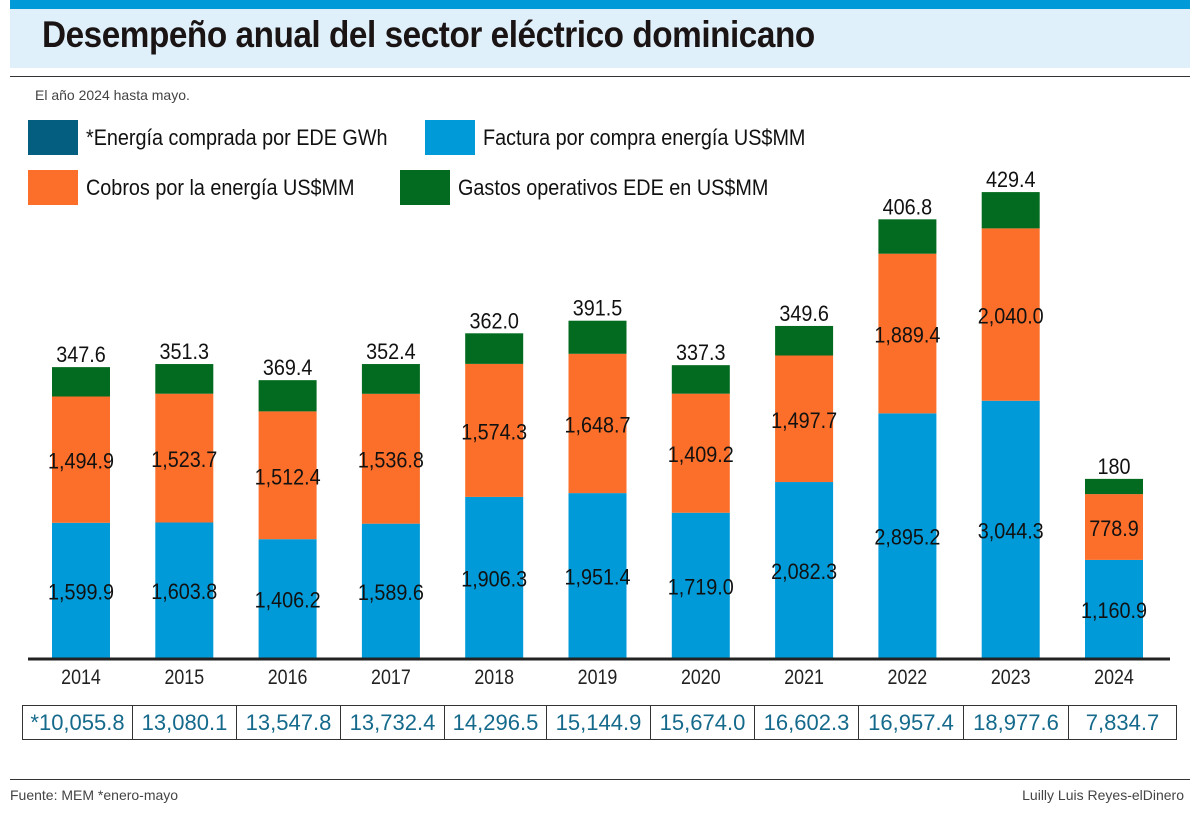  Describe the element at coordinates (1114, 678) in the screenshot. I see `x-tick-label: 2024` at that location.